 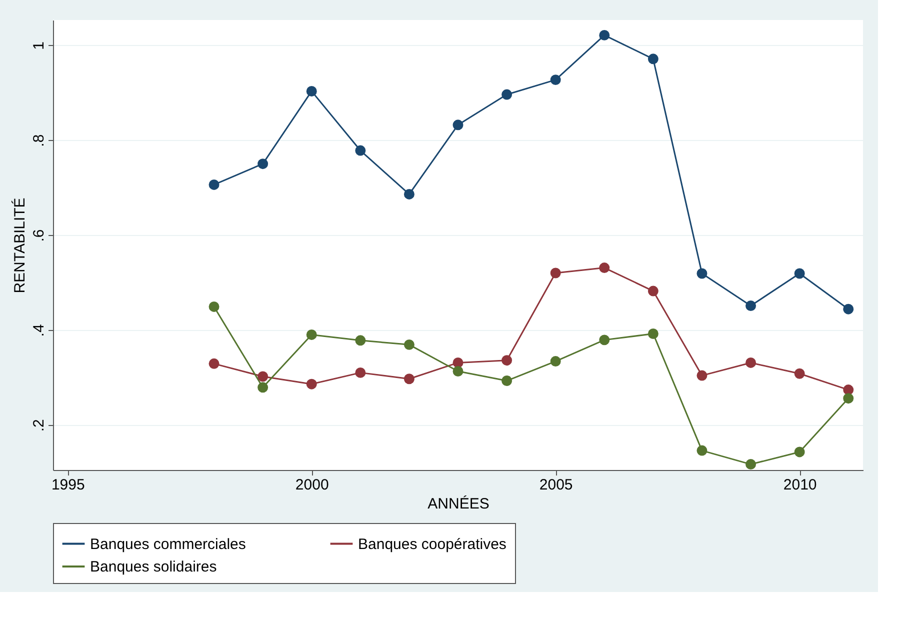 I want to click on legend-label: Banques coopératives, so click(x=432, y=544).